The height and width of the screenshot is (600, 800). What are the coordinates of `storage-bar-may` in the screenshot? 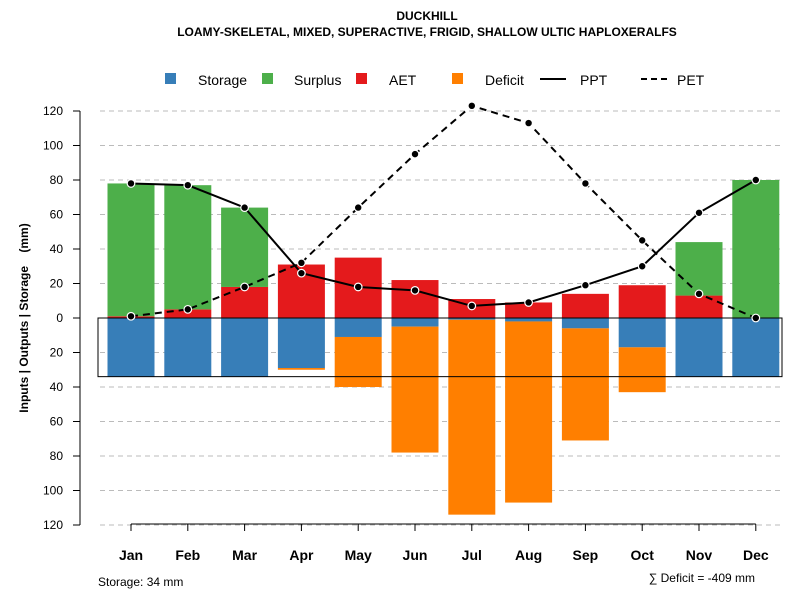 It's located at (358, 327).